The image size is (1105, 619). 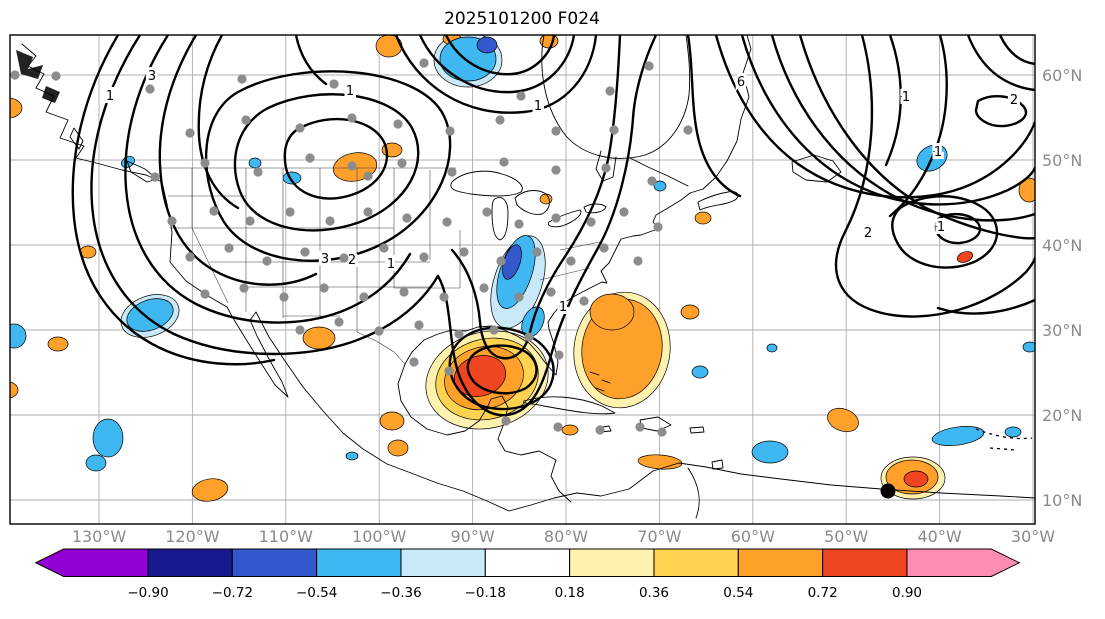 What do you see at coordinates (565, 274) in the screenshot?
I see `state-border-path` at bounding box center [565, 274].